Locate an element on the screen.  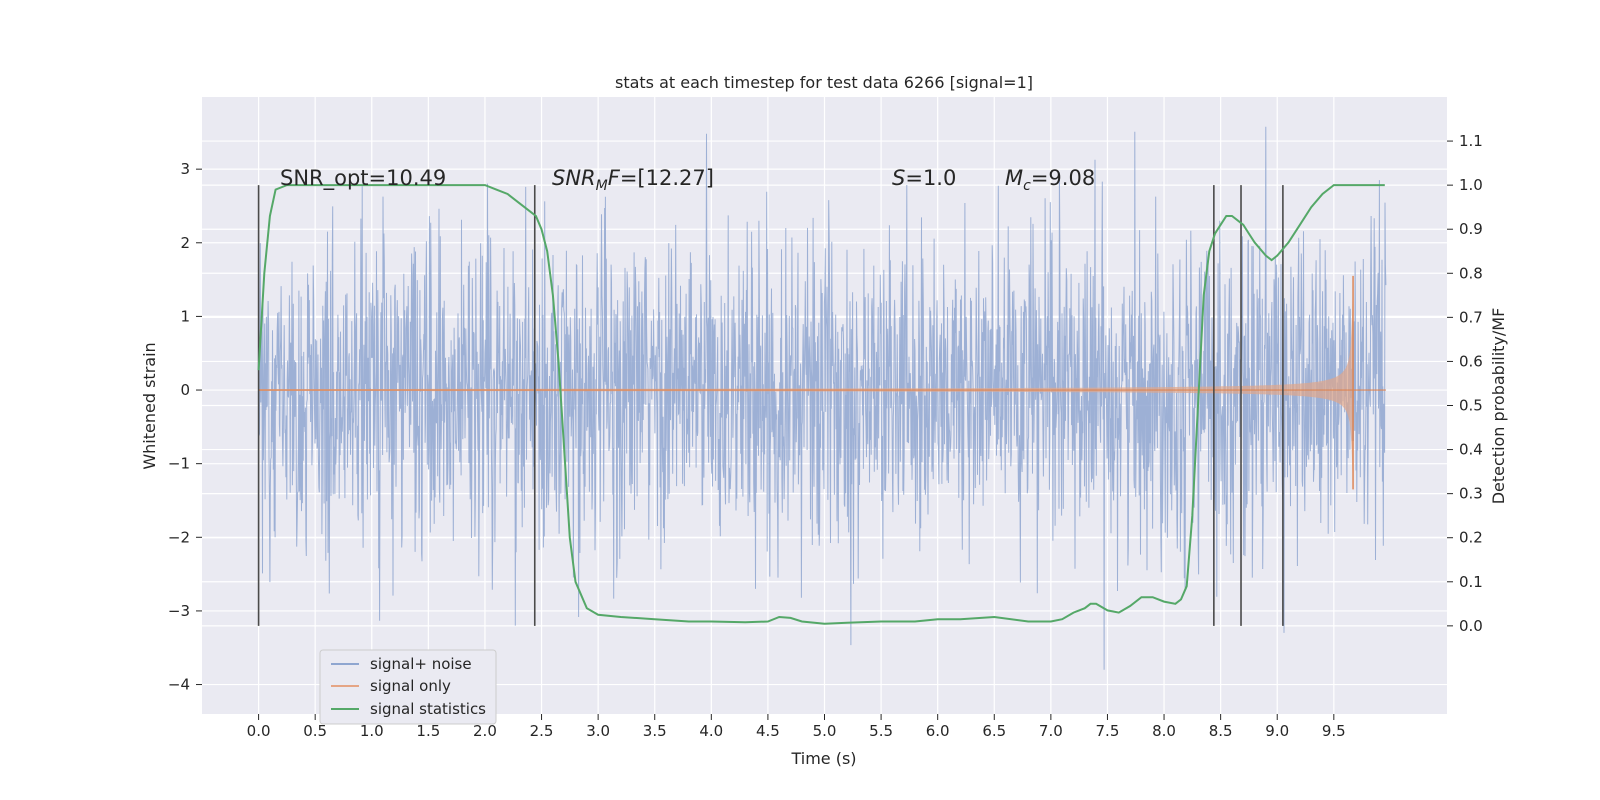
x-tick-label: 2.5 is located at coordinates (542, 731).